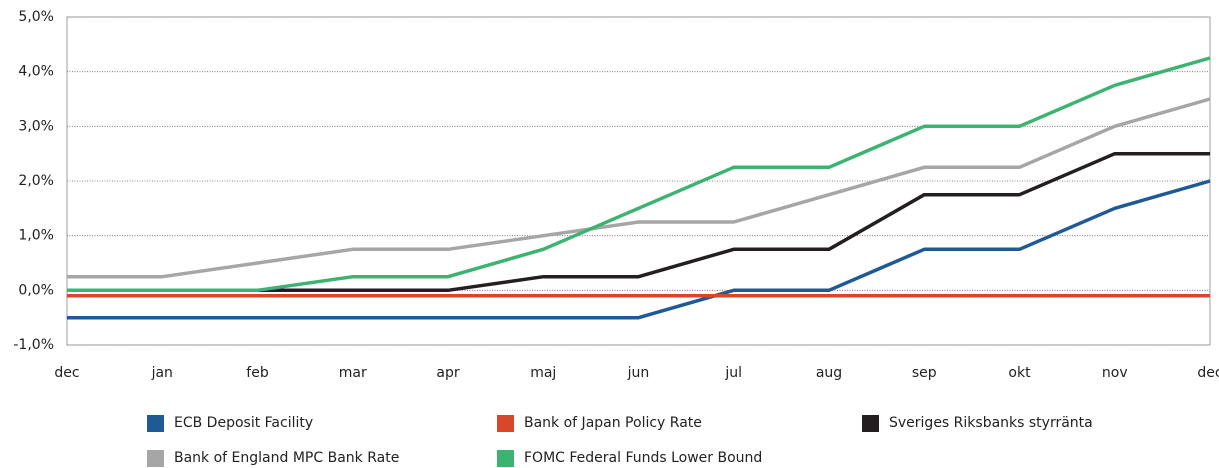 This screenshot has width=1219, height=468. Describe the element at coordinates (36, 181) in the screenshot. I see `y-tick-label: 2,0%` at that location.